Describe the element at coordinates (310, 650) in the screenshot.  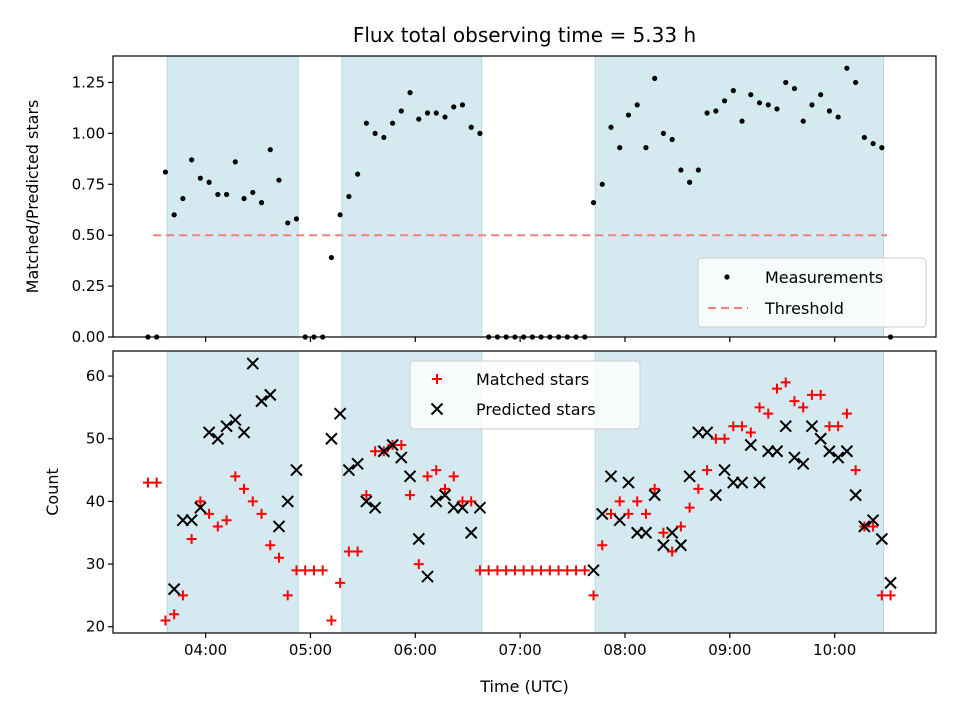
I see `x-tick-label: 05:00` at that location.